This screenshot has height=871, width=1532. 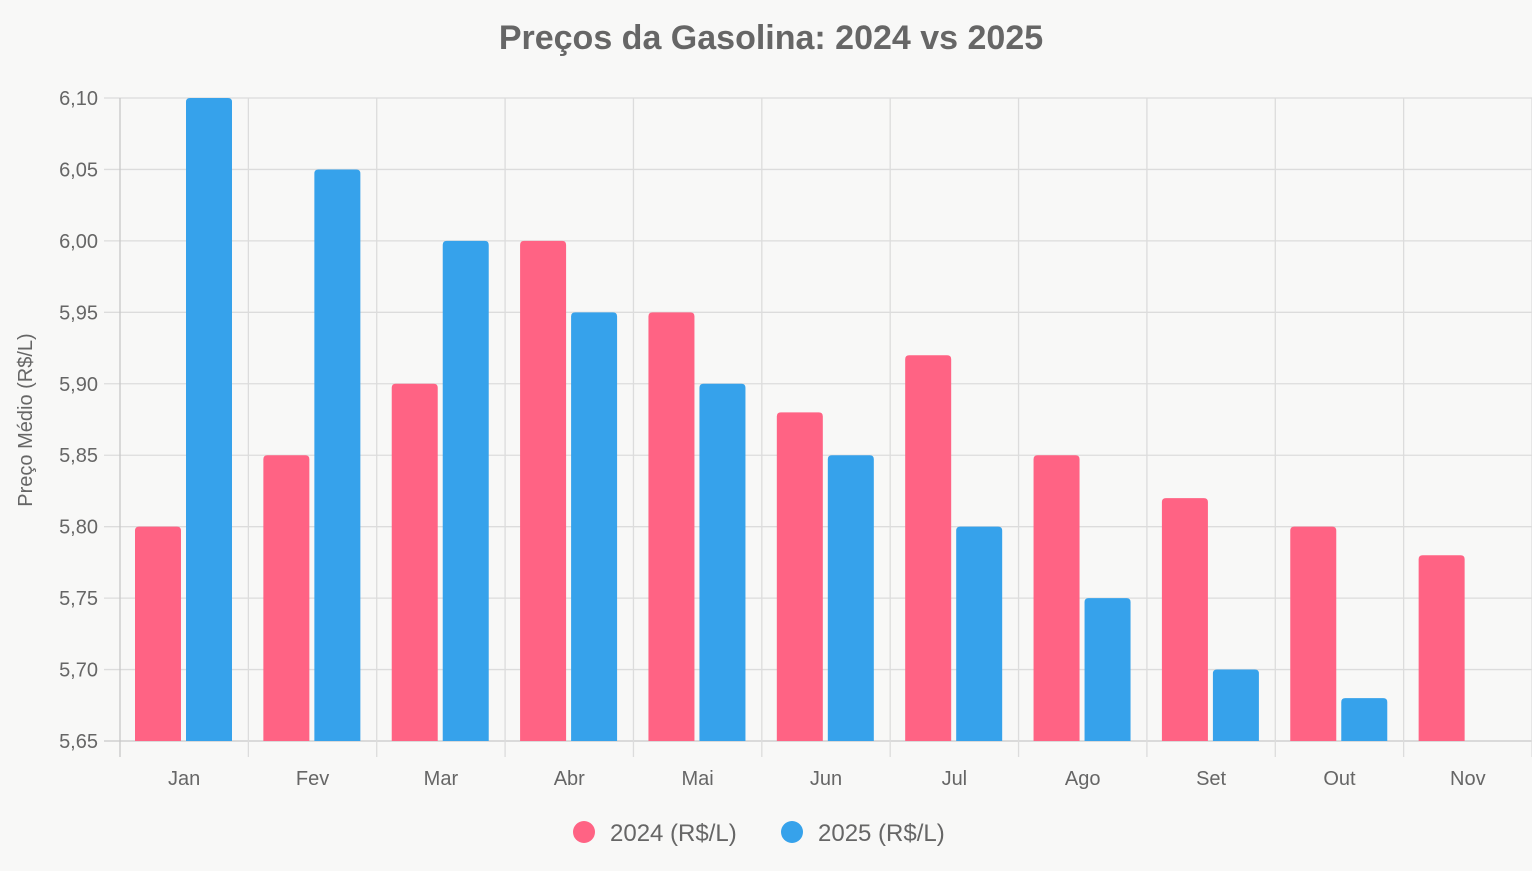 I want to click on x-tick-label: Mar, so click(x=441, y=779).